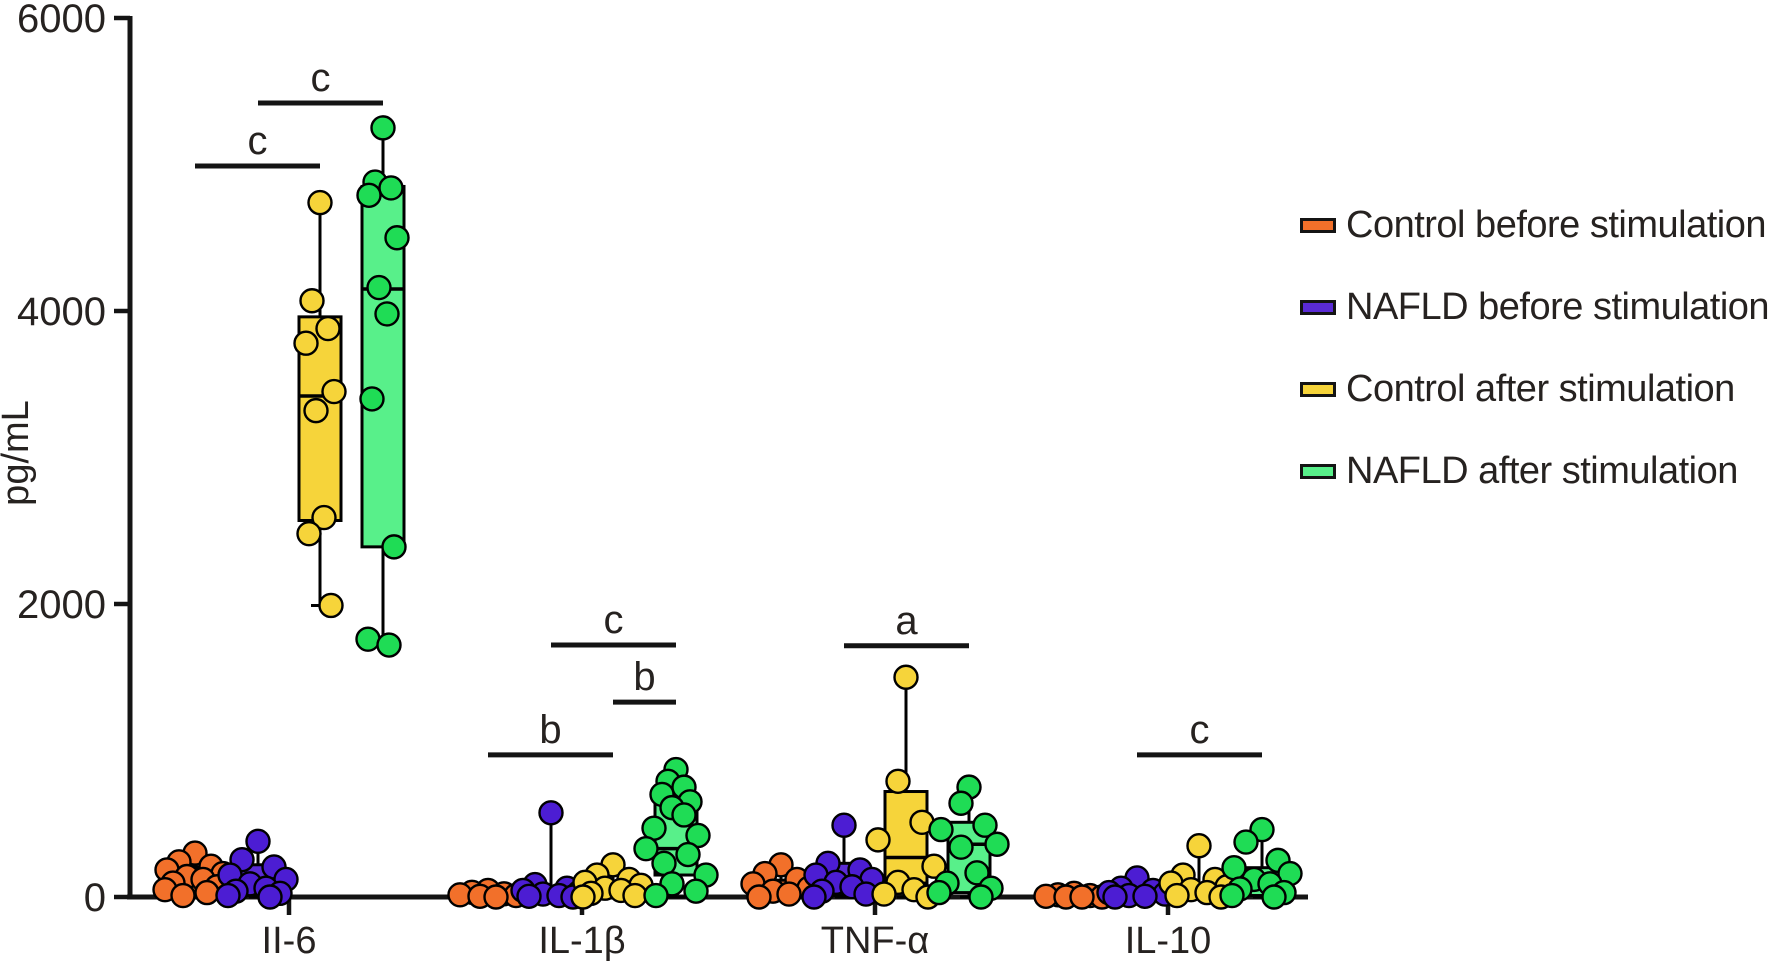 This screenshot has width=1769, height=967. I want to click on x-category-label: II-6, so click(289, 941).